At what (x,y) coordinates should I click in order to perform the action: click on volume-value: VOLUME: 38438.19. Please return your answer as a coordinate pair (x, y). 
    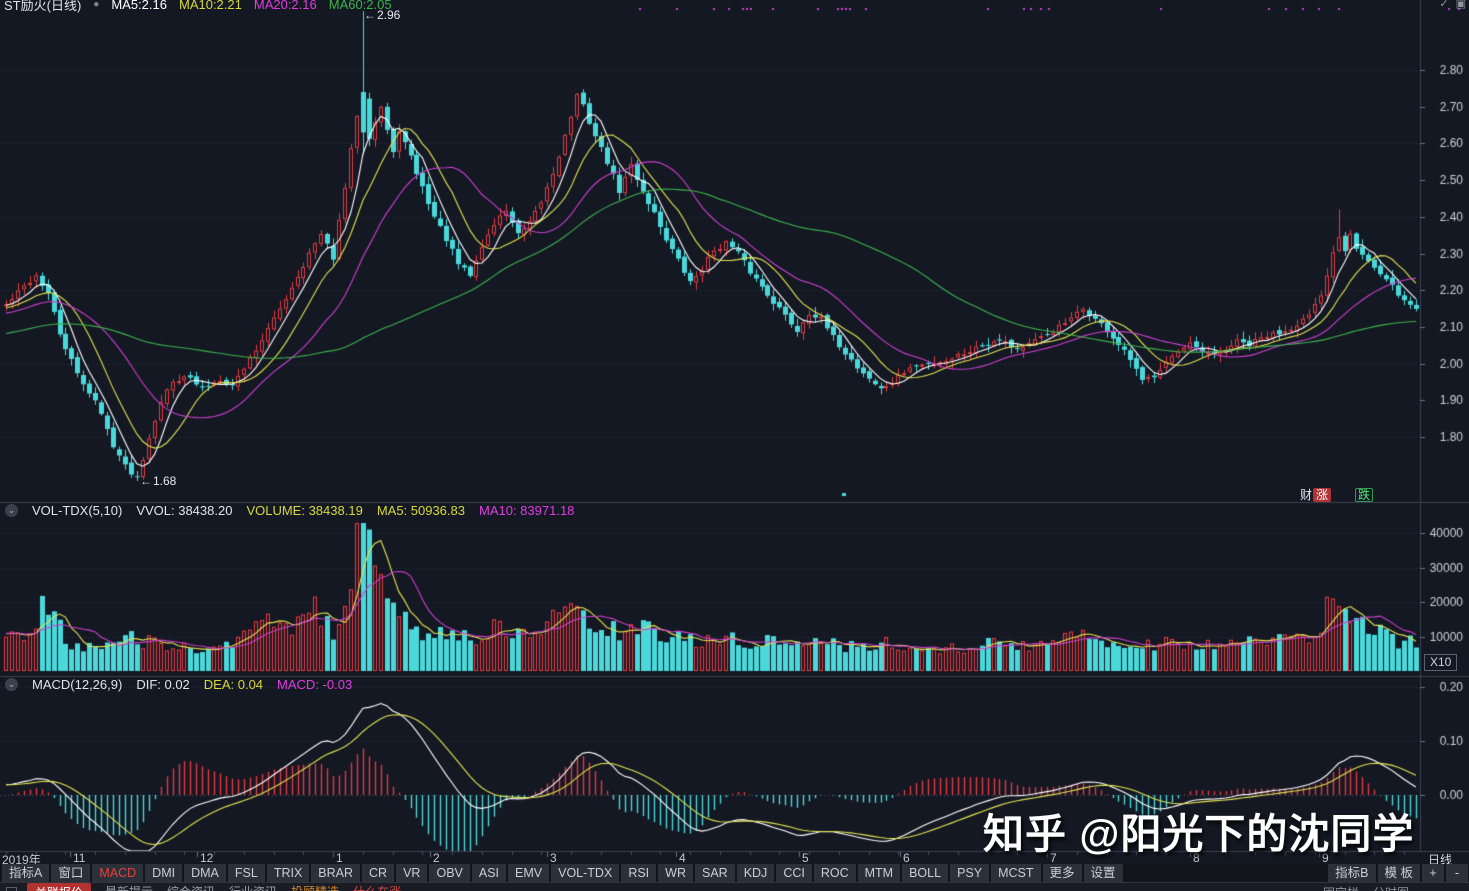
    Looking at the image, I should click on (304, 510).